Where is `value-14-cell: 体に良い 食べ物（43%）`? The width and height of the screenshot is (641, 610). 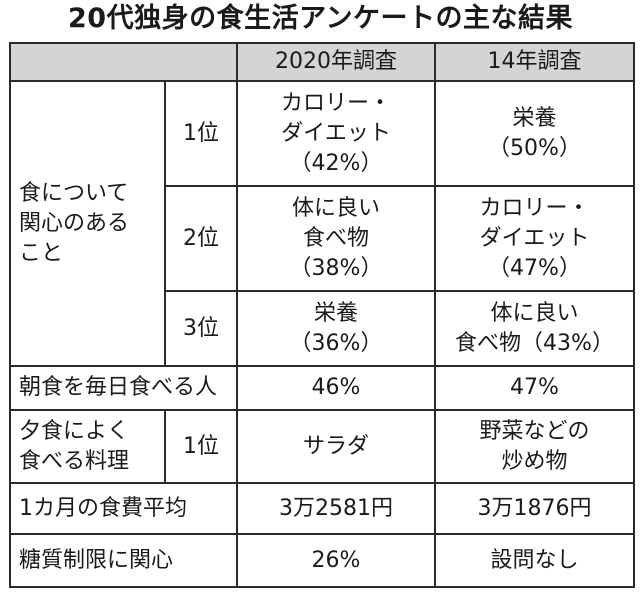
value-14-cell: 体に良い 食べ物（43%） is located at coordinates (534, 328).